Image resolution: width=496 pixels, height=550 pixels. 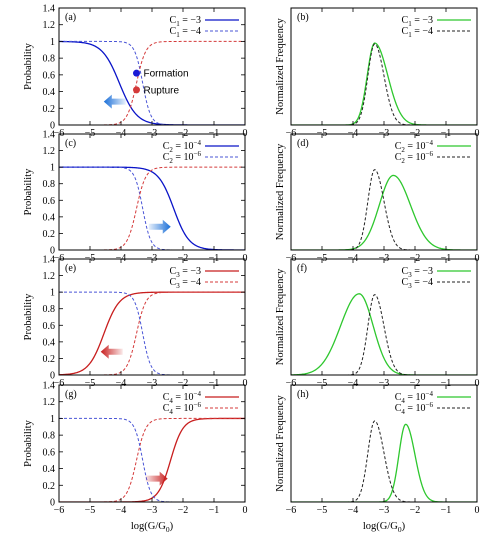 I want to click on panel-label: (h), so click(x=303, y=394).